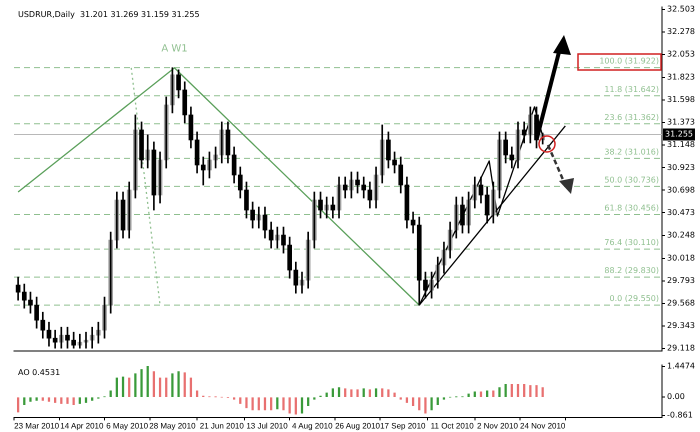 The height and width of the screenshot is (432, 700). Describe the element at coordinates (681, 122) in the screenshot. I see `y-tick-label: 31.373` at that location.